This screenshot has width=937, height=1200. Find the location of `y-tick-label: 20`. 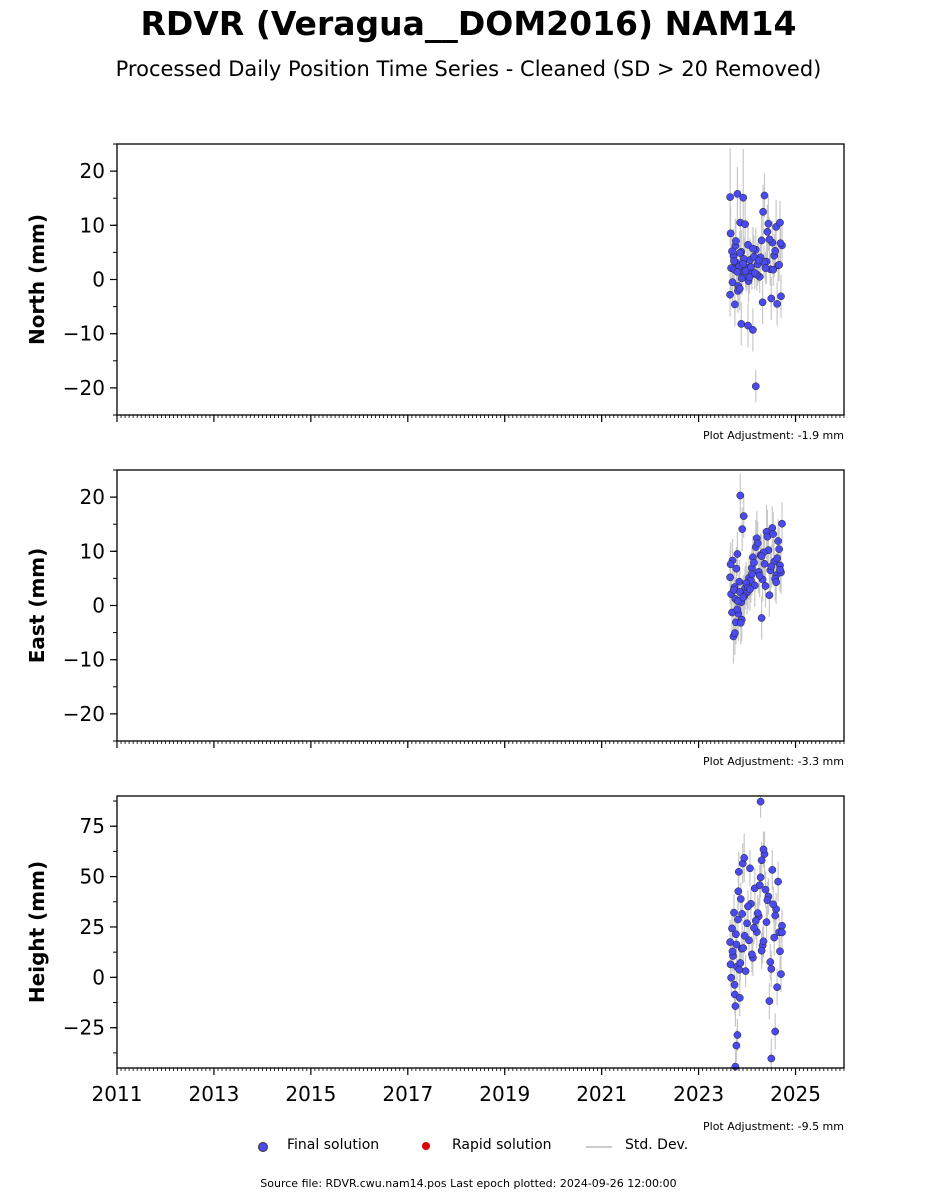

y-tick-label: 20 is located at coordinates (92, 497).